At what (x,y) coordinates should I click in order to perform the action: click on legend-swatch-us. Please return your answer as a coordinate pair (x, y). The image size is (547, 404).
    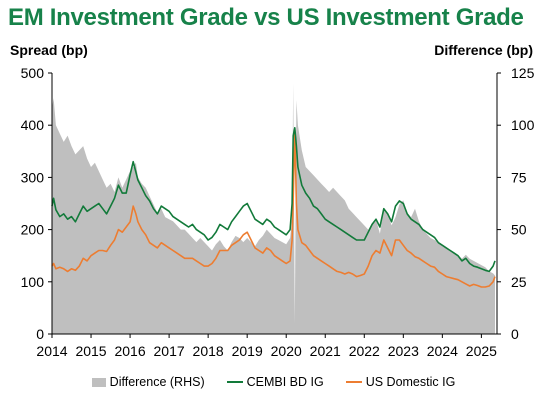
    Looking at the image, I should click on (353, 382).